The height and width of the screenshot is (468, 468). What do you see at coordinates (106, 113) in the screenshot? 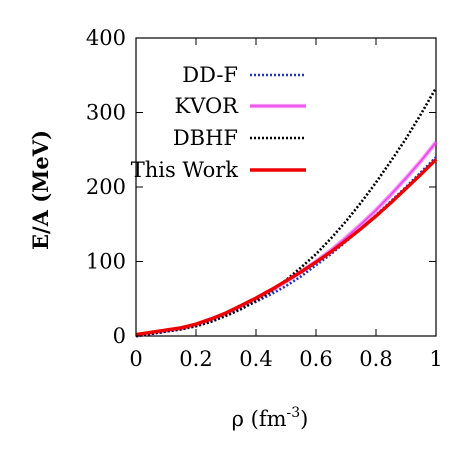
I see `y-tick-label: 300` at bounding box center [106, 113].